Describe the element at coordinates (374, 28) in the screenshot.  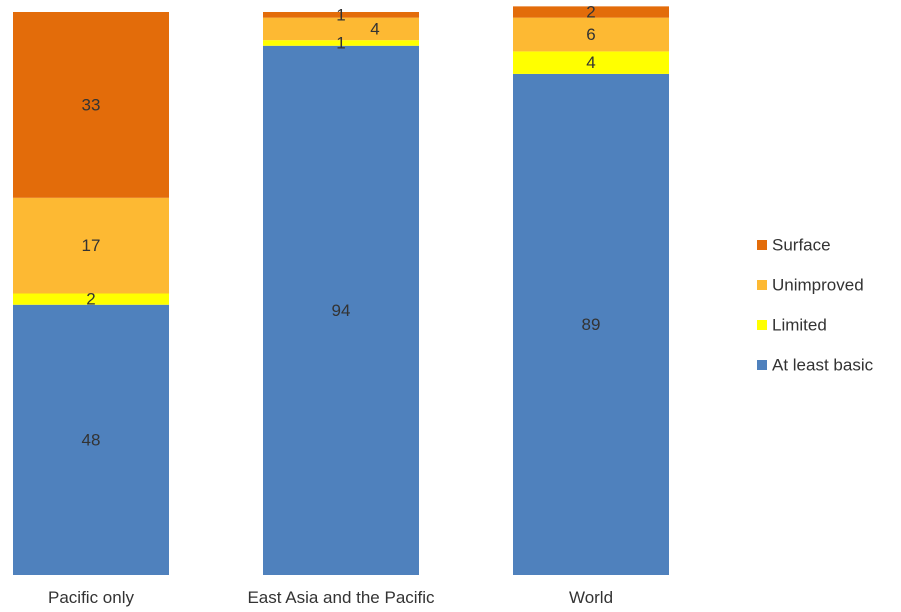
I see `data-label-east-asia-and-the-pacific-unimproved: 4` at that location.